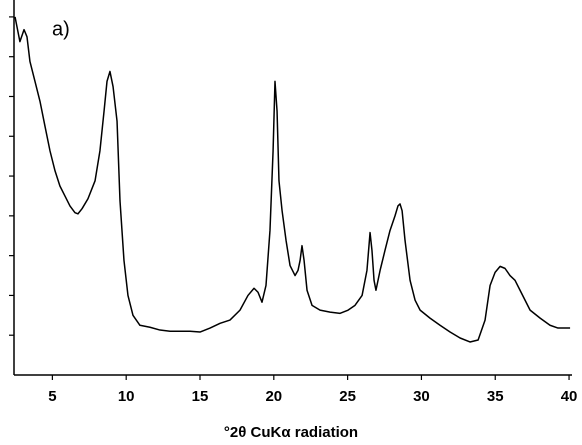  I want to click on panel-label: a), so click(61, 29).